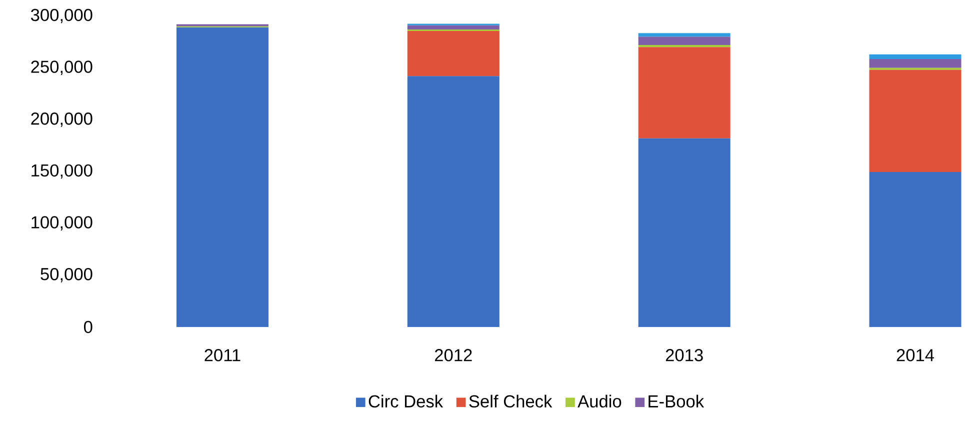 Image resolution: width=965 pixels, height=424 pixels. I want to click on y-tick-label: 150,000, so click(62, 171).